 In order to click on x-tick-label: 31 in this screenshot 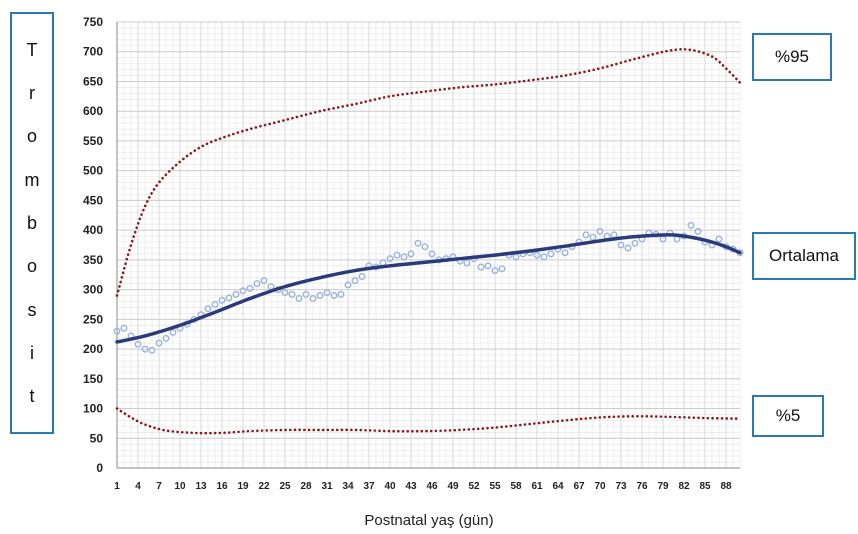, I will do `click(327, 486)`.